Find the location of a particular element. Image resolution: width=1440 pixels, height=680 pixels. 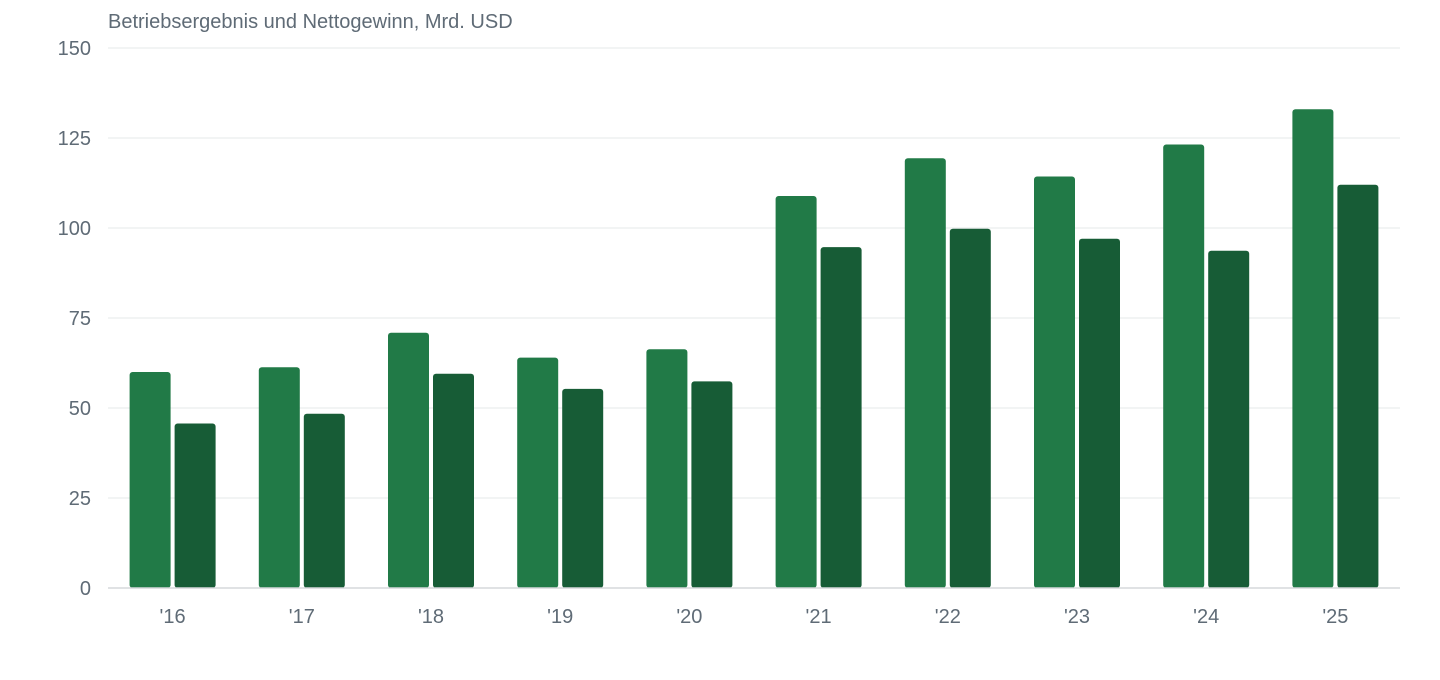

x-tick-label: '17 is located at coordinates (302, 617).